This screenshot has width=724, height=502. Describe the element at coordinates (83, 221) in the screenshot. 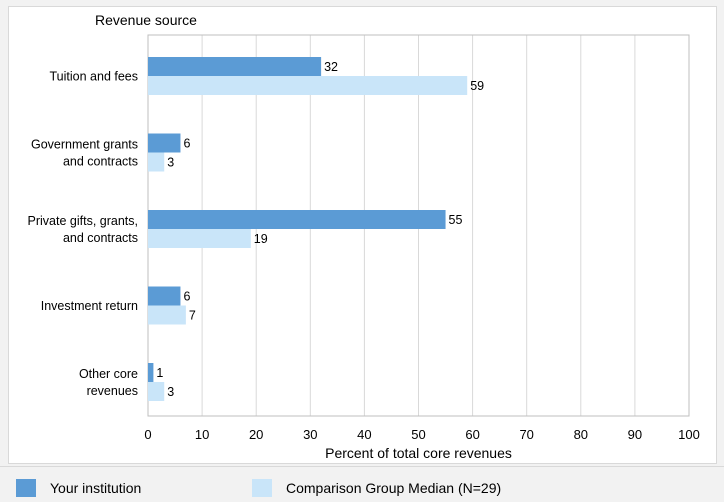

I see `category-label: Private gifts, grants,` at that location.